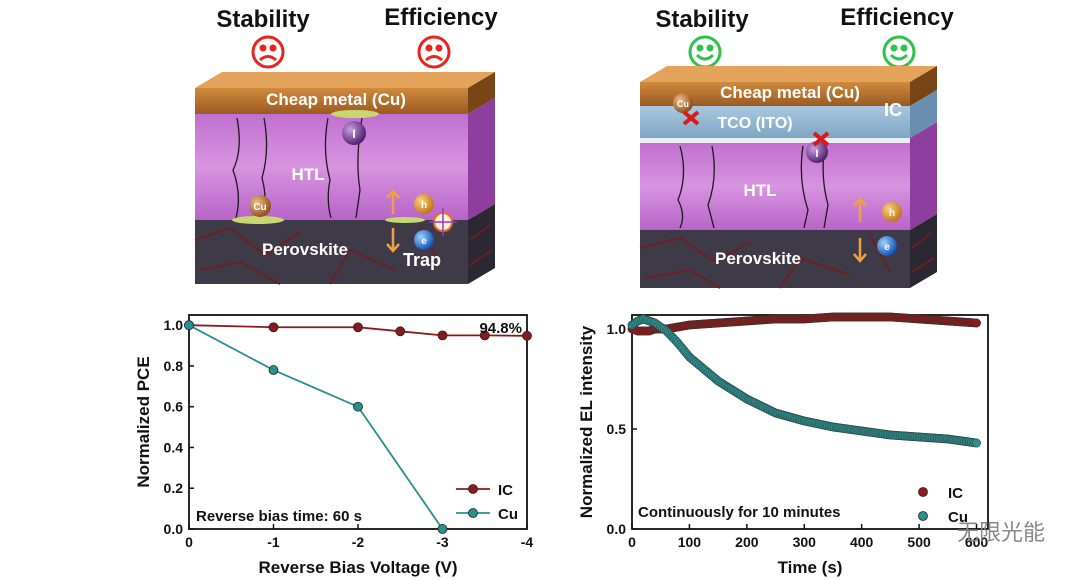 The height and width of the screenshot is (580, 1080). What do you see at coordinates (358, 542) in the screenshot?
I see `x-tick-label: -2` at bounding box center [358, 542].